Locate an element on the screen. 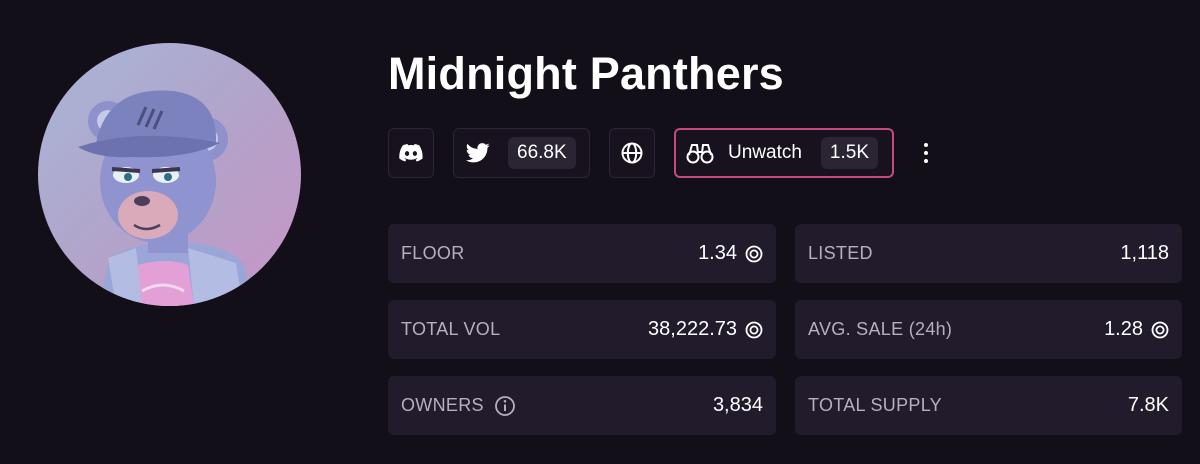 The image size is (1200, 464). stat-total-supply: TOTAL SUPPLY 7.8K is located at coordinates (988, 405).